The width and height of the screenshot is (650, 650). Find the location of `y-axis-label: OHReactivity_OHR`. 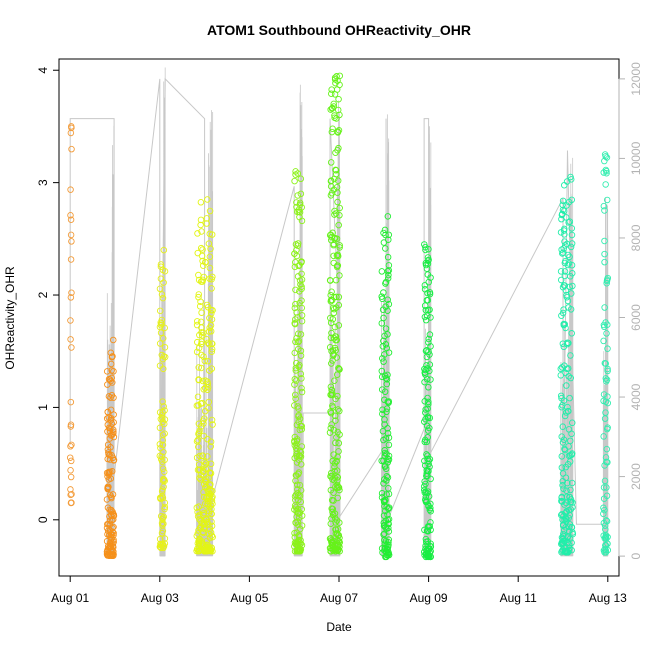

y-axis-label: OHReactivity_OHR is located at coordinates (10, 318).